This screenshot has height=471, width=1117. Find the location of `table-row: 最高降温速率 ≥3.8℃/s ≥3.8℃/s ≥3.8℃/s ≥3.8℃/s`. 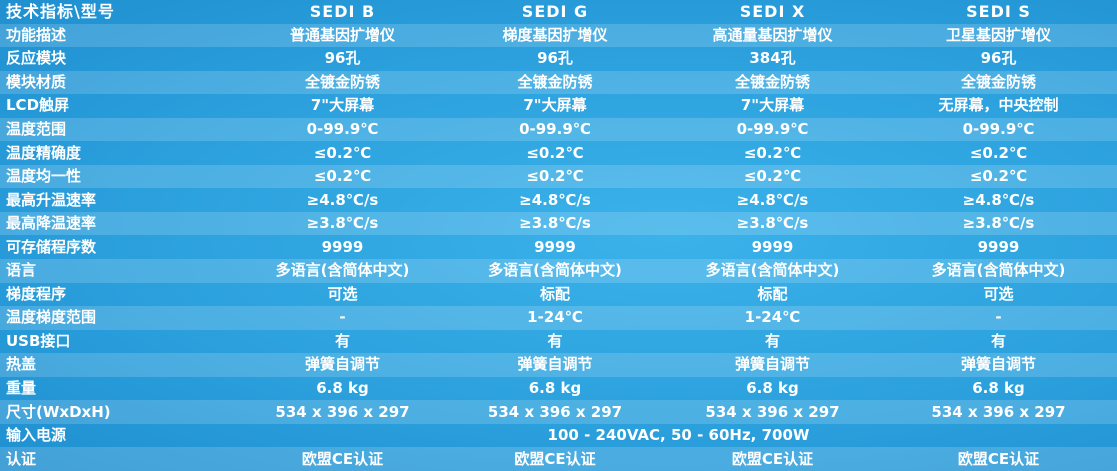

table-row: 最高降温速率 ≥3.8℃/s ≥3.8℃/s ≥3.8℃/s ≥3.8℃/s is located at coordinates (558, 223).